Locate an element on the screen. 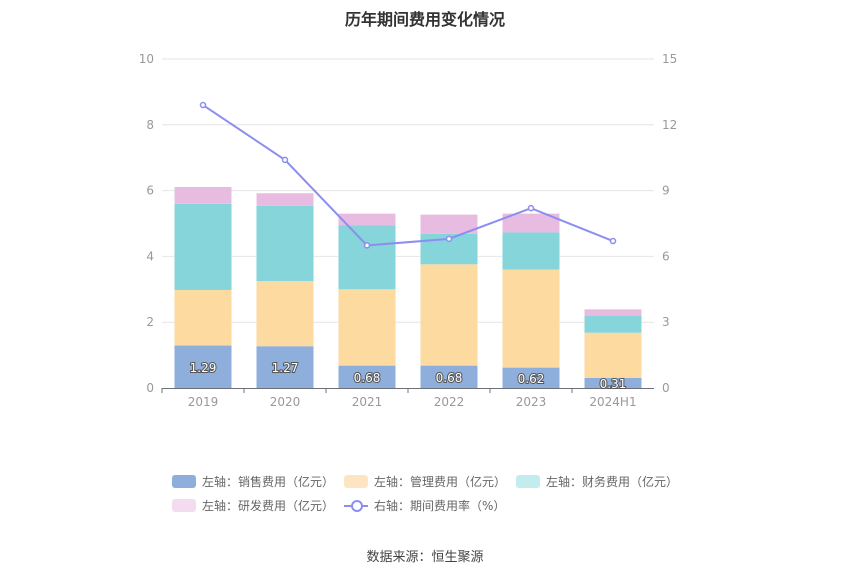 Image resolution: width=850 pixels, height=575 pixels. legend-label-expense-ratio: 右轴：期间费用率（%） is located at coordinates (440, 506).